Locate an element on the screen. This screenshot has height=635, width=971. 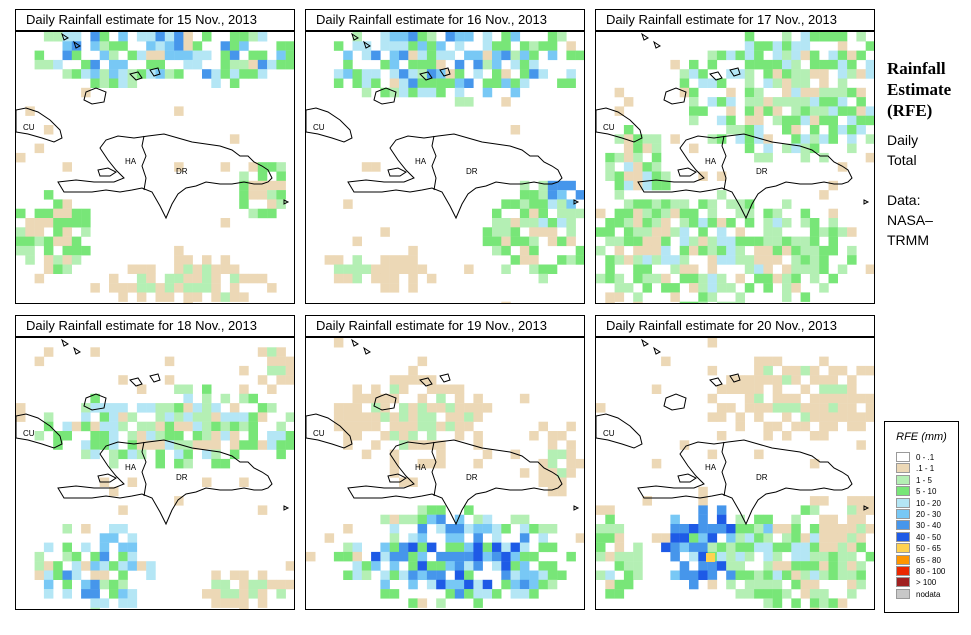
rainfall-map-19-nov: CU HA DR is located at coordinates (445, 473).